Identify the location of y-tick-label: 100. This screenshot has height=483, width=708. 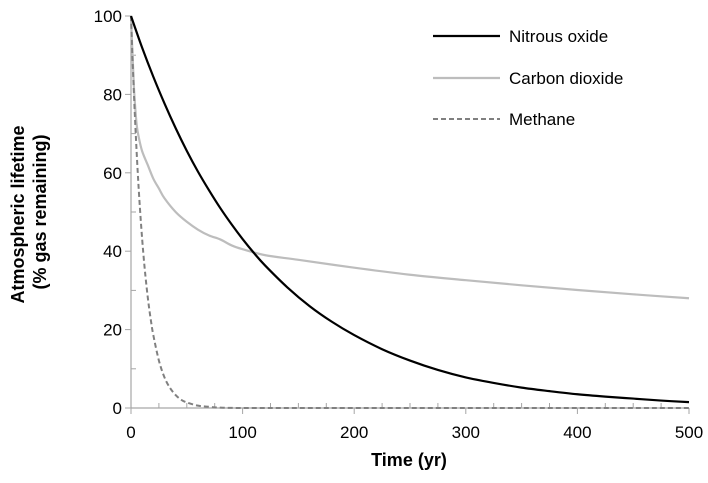
(108, 16).